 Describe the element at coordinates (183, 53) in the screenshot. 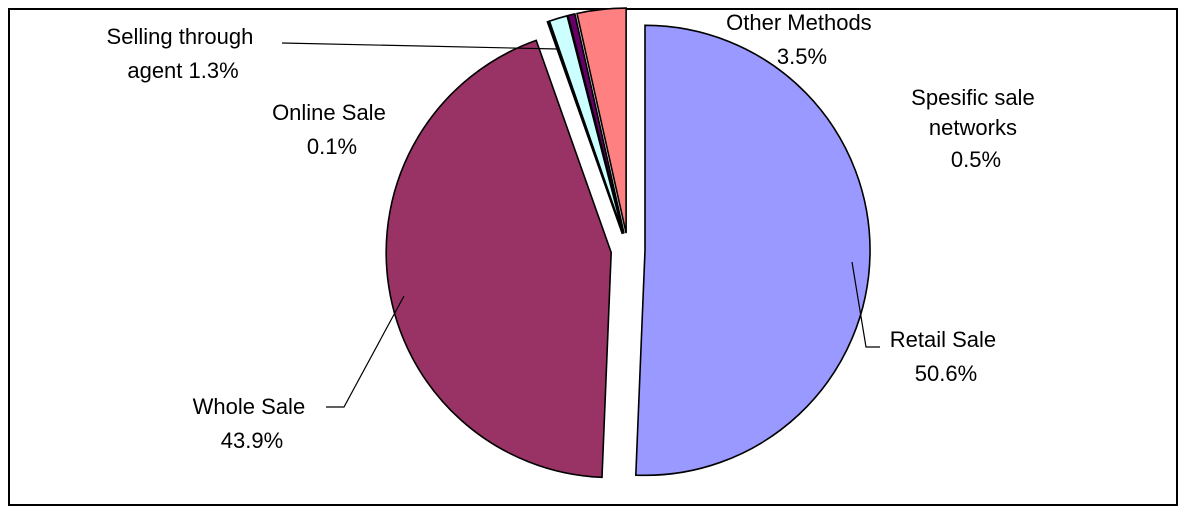

I see `slice-label-selling-through-agent: Selling through agent 1.3%` at that location.